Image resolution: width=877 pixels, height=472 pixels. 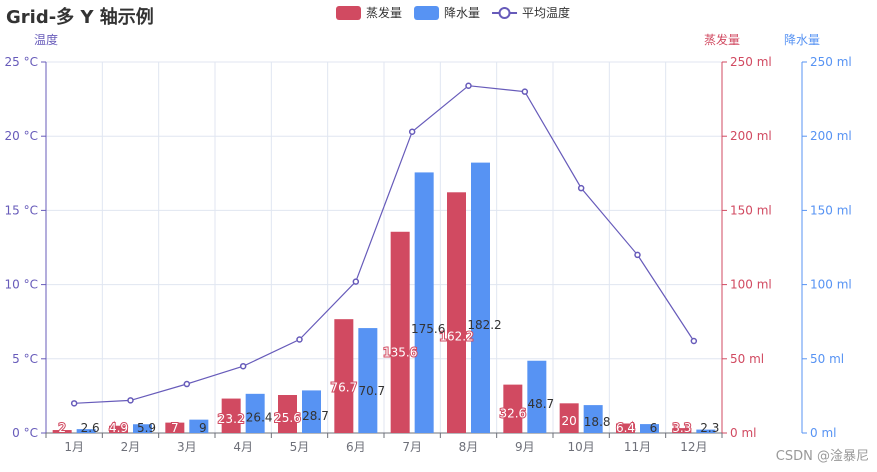 I want to click on bar-label-precipitation: 5.9, so click(x=146, y=428).